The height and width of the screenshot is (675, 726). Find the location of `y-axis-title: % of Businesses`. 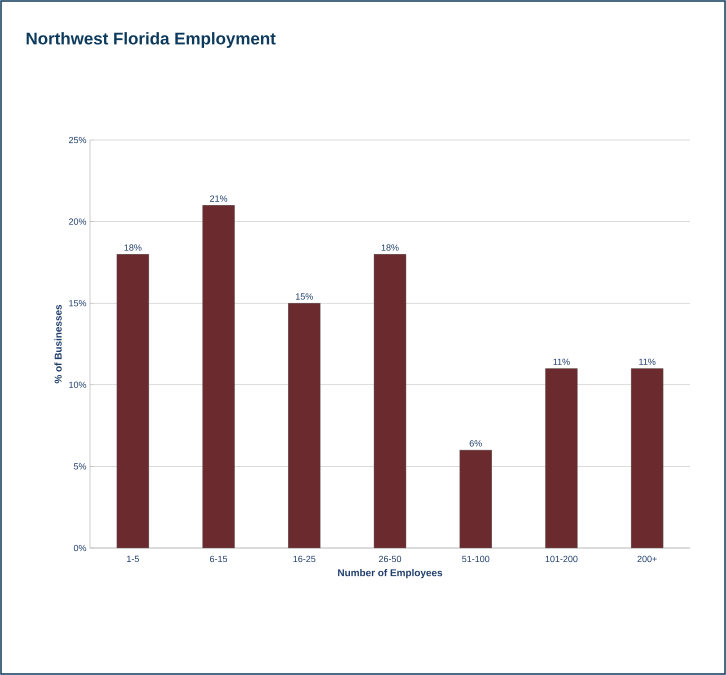

y-axis-title: % of Businesses is located at coordinates (58, 344).